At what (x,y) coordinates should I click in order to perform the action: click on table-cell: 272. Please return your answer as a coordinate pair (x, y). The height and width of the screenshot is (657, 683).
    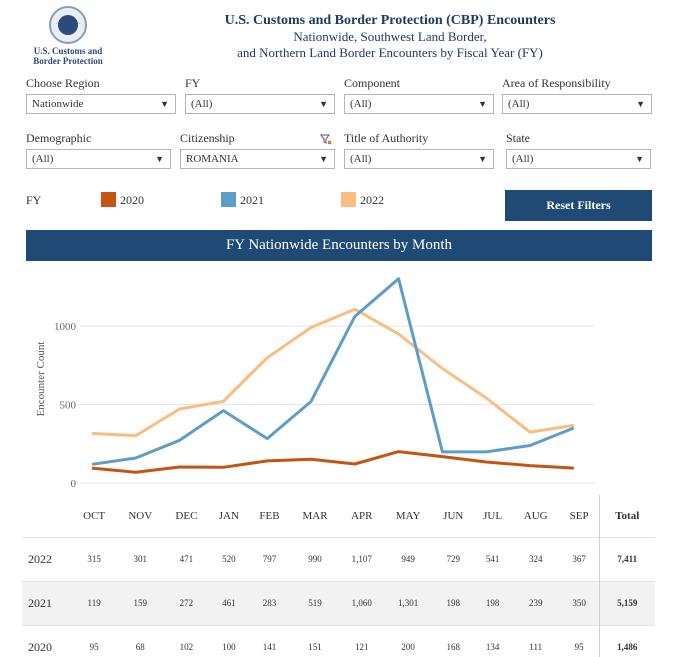
    Looking at the image, I should click on (186, 603).